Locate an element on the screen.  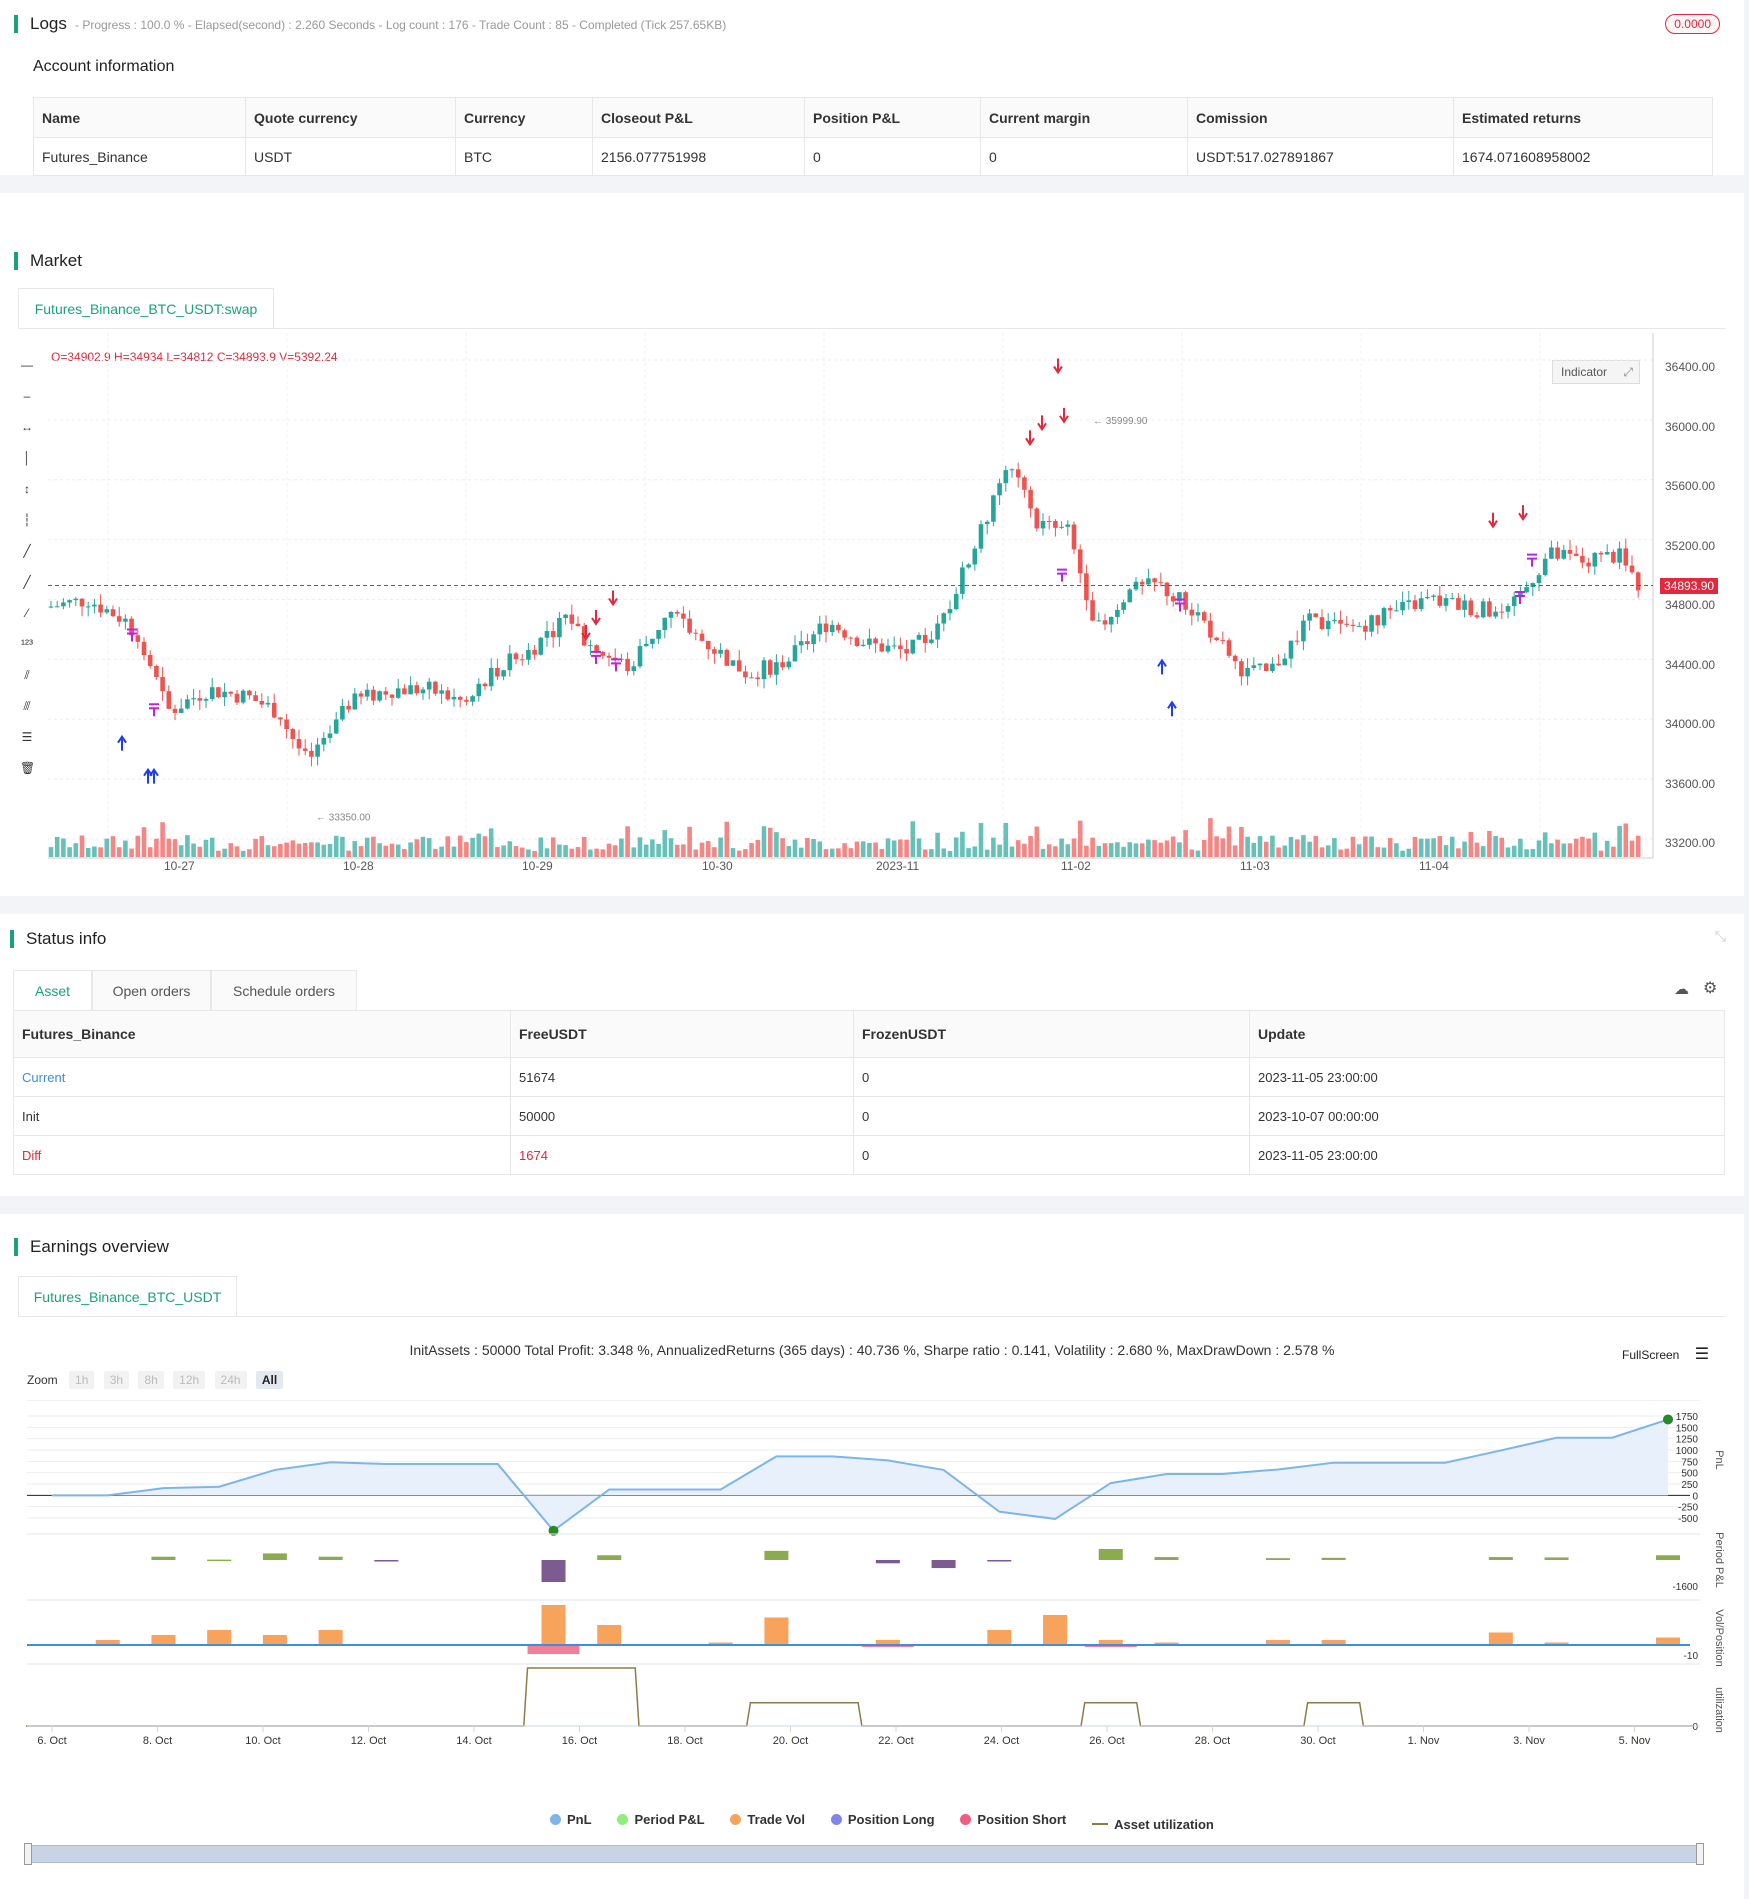
tab-market-symbol: Futures_Binance_BTC_USDT:swap is located at coordinates (146, 308).